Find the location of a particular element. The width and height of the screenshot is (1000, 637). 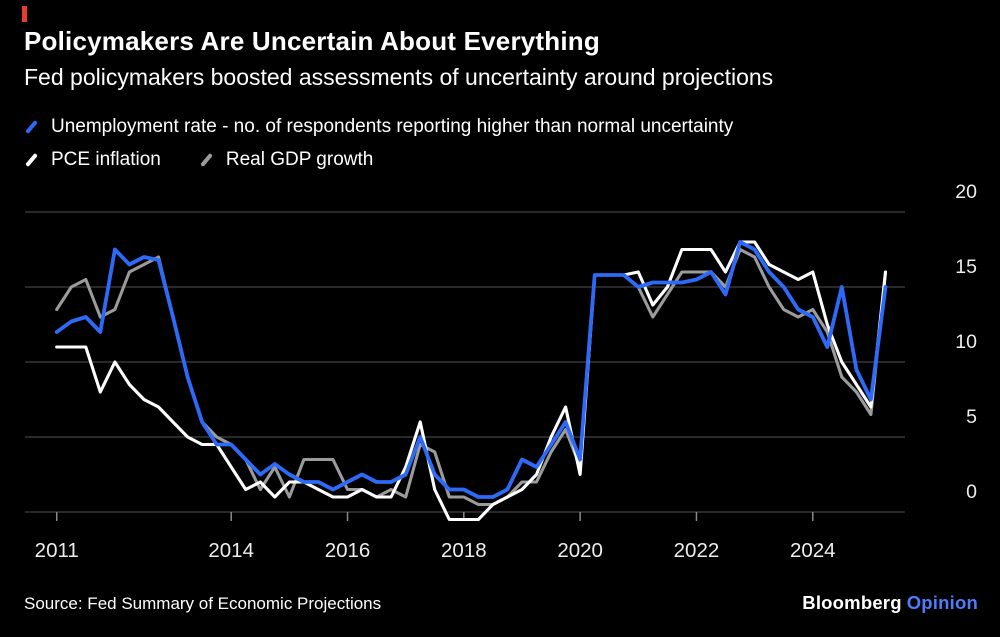

x-axis-label: 2022 is located at coordinates (697, 550).